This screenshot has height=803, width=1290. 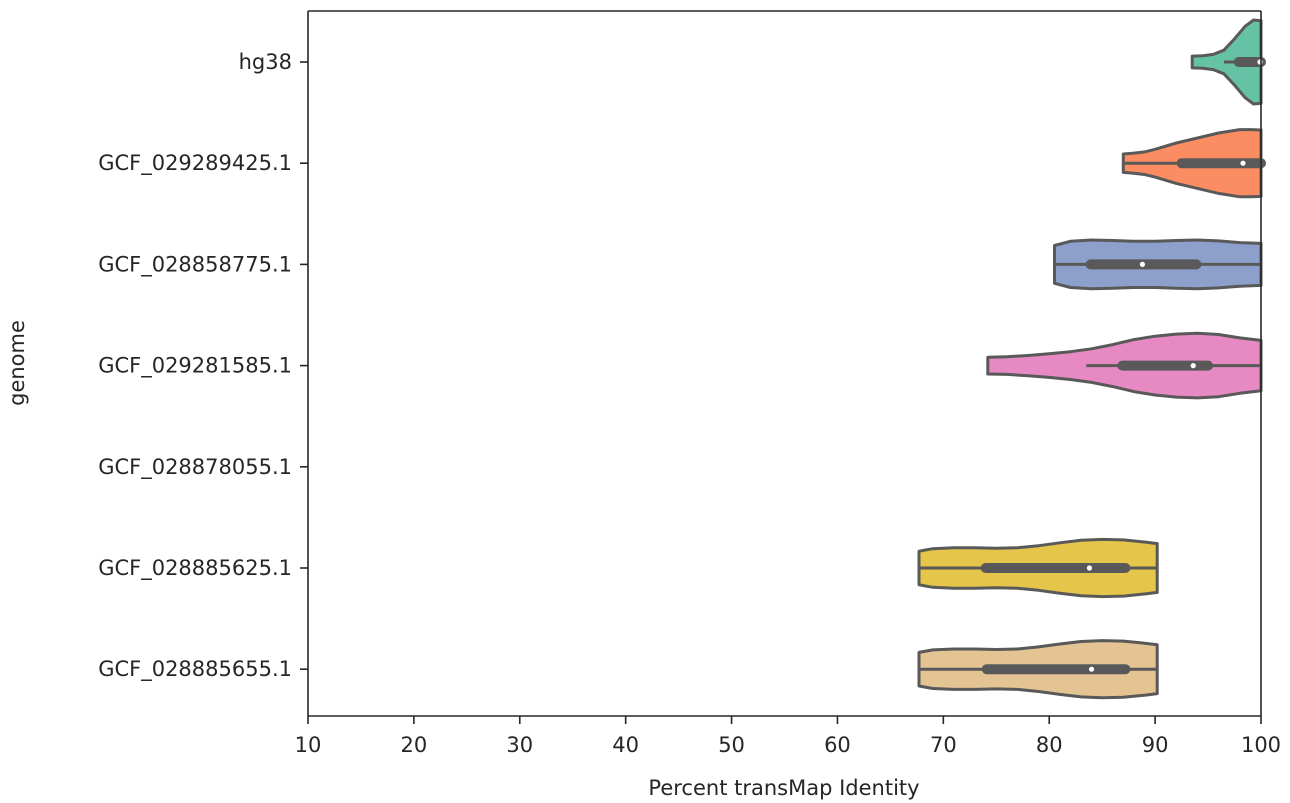 What do you see at coordinates (519, 745) in the screenshot?
I see `x-tick-label: 30` at bounding box center [519, 745].